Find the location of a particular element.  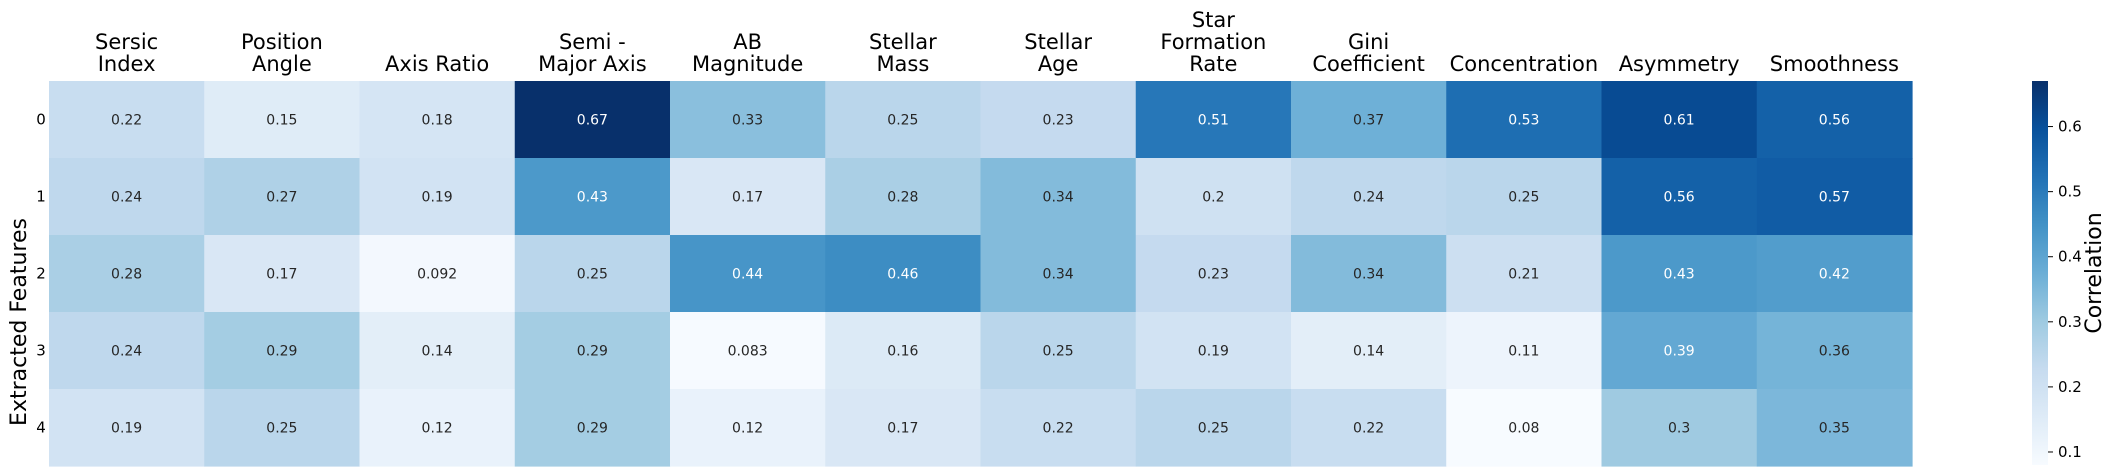

cell-value-label: 0.083 is located at coordinates (748, 352).